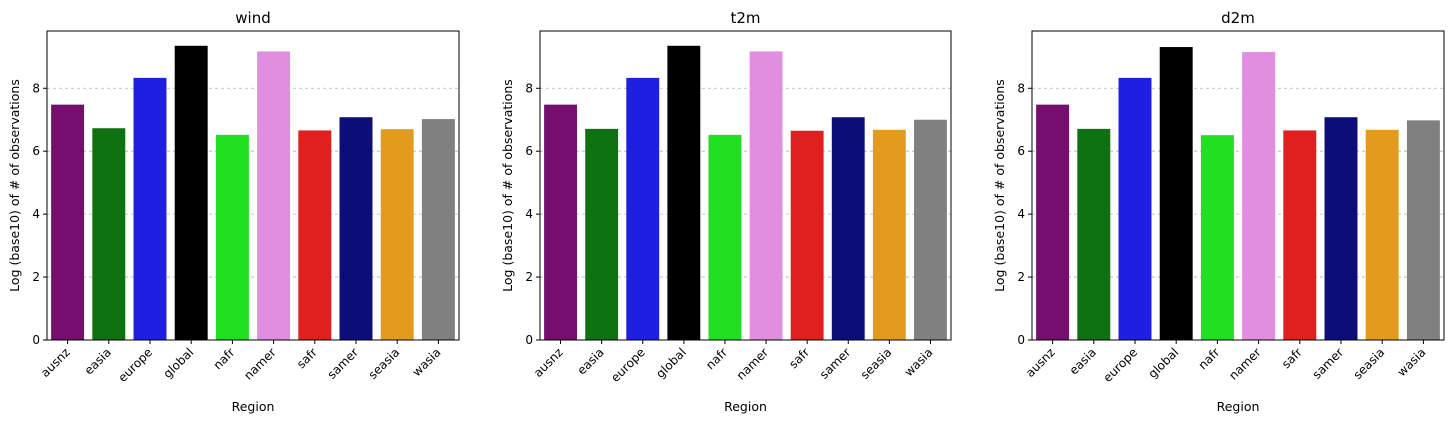  What do you see at coordinates (1238, 18) in the screenshot?
I see `chart-title: d2m` at bounding box center [1238, 18].